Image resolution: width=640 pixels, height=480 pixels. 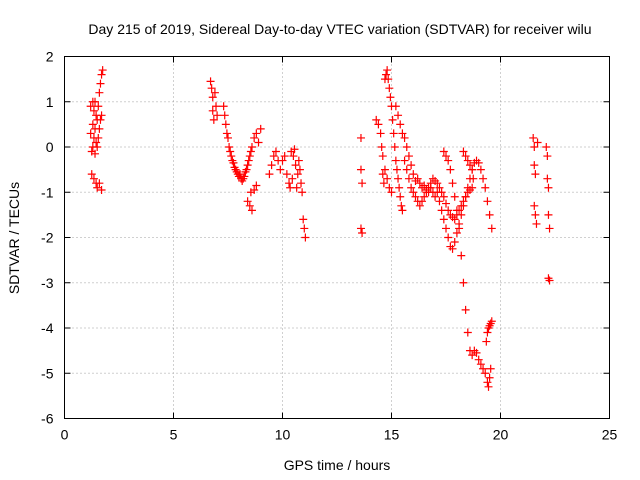 I want to click on x-tick-label: 25, so click(x=610, y=435).